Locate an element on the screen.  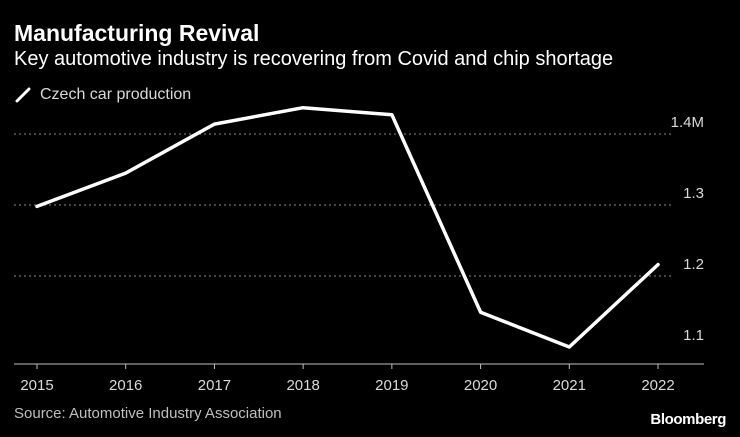
x-tick-label: 2016 is located at coordinates (125, 385).